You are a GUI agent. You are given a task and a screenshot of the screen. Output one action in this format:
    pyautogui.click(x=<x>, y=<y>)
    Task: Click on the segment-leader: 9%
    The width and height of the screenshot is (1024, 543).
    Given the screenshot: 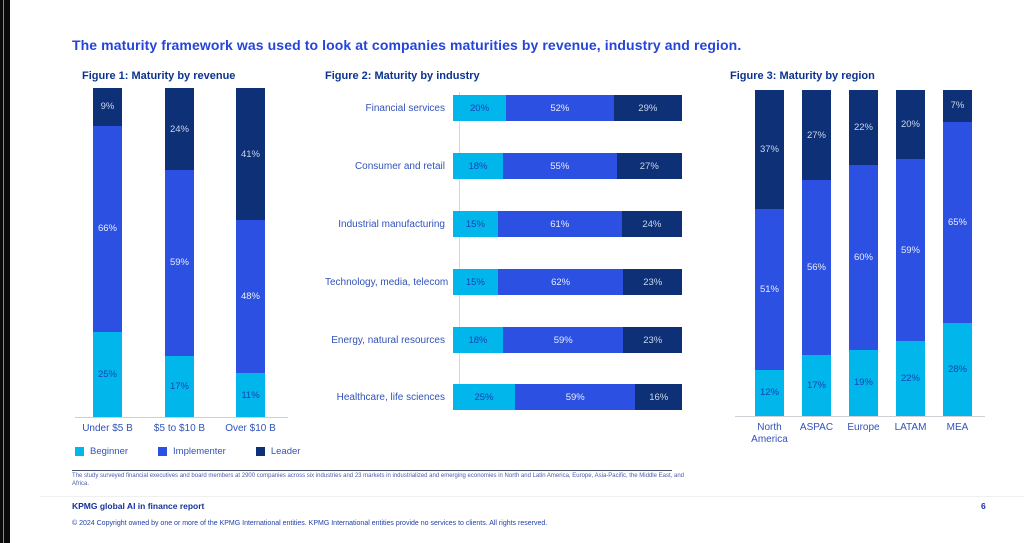 What is the action you would take?
    pyautogui.click(x=107, y=107)
    